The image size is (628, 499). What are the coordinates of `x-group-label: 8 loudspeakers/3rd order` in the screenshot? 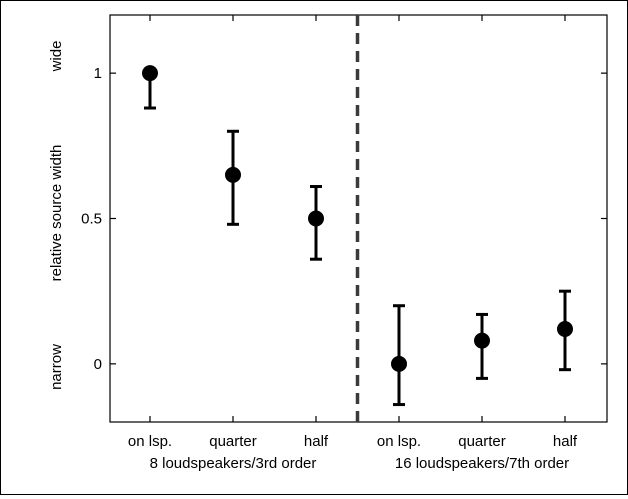 It's located at (233, 463).